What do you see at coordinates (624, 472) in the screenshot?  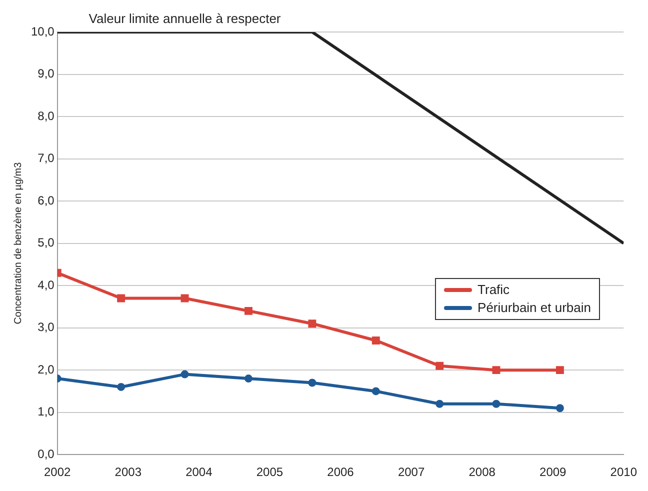 I see `x-tick-label: 2010` at bounding box center [624, 472].